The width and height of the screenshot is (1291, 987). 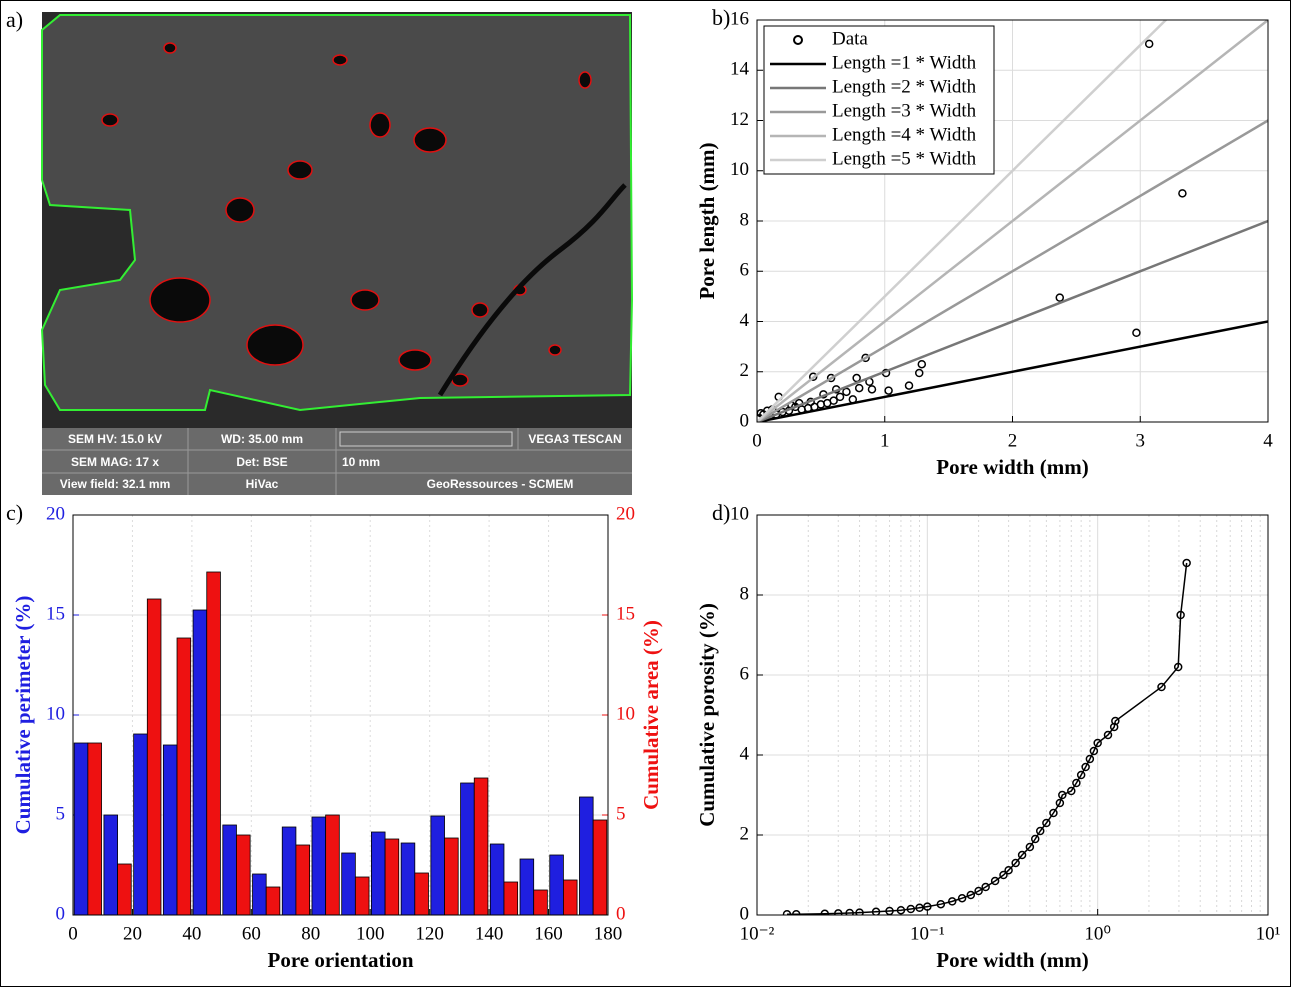 What do you see at coordinates (1268, 933) in the screenshot?
I see `x-tick-label: 10¹` at bounding box center [1268, 933].